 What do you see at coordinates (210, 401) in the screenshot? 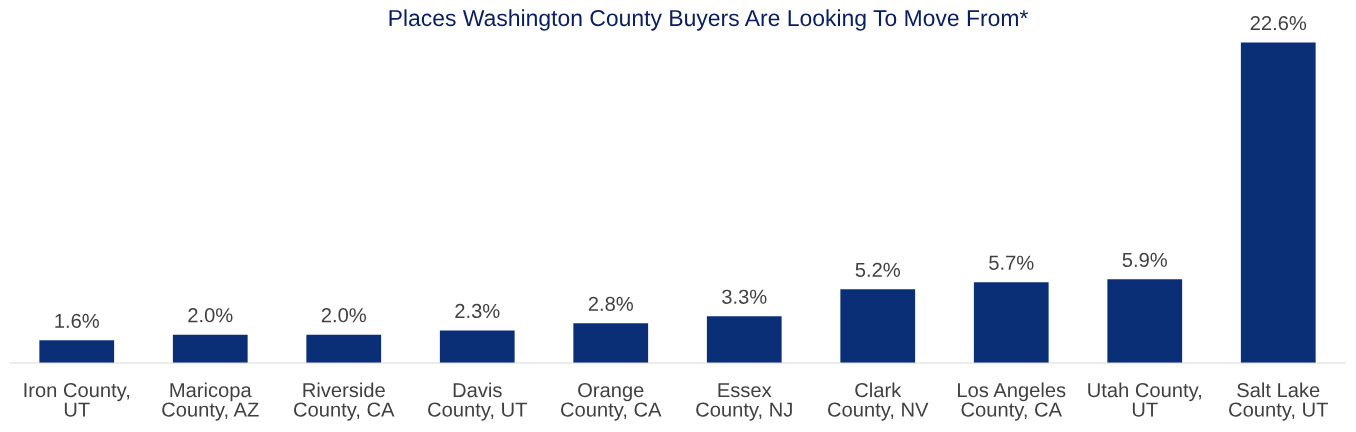
I see `x-tick-label: Maricopa County, AZ` at bounding box center [210, 401].